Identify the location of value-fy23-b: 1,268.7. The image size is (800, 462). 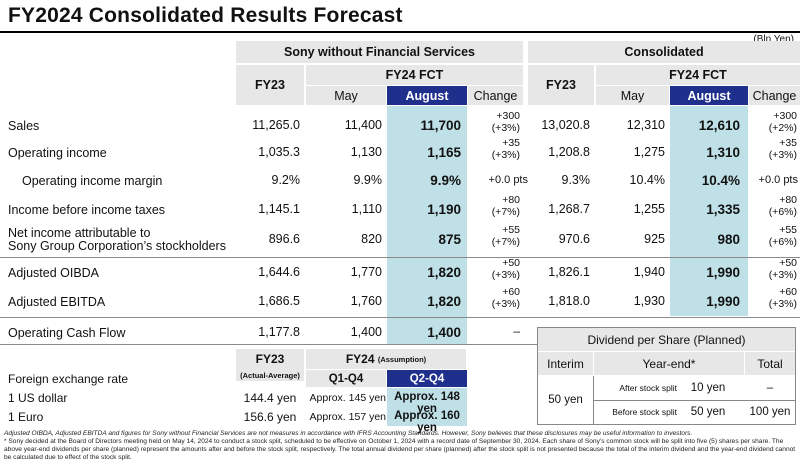
(569, 209).